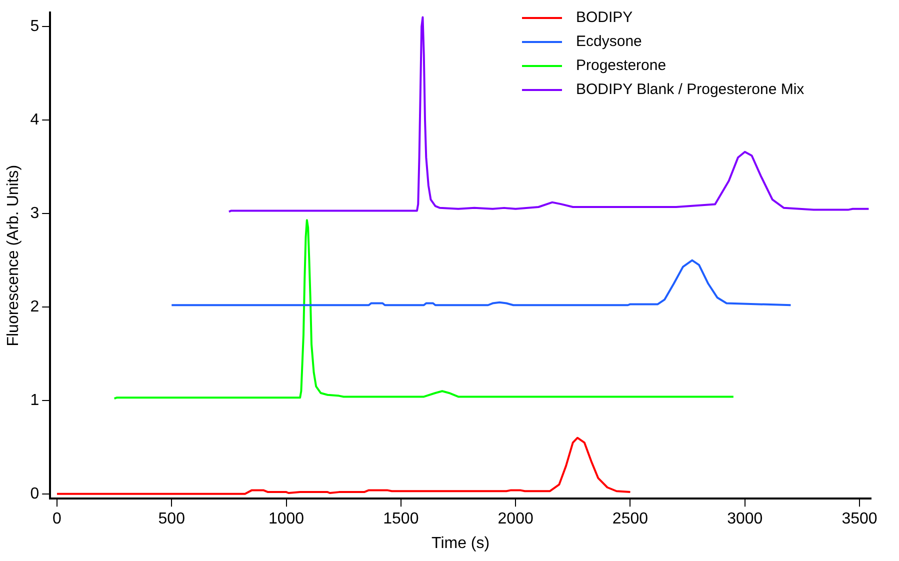 This screenshot has height=561, width=899. What do you see at coordinates (604, 18) in the screenshot?
I see `legend-label: BODIPY` at bounding box center [604, 18].